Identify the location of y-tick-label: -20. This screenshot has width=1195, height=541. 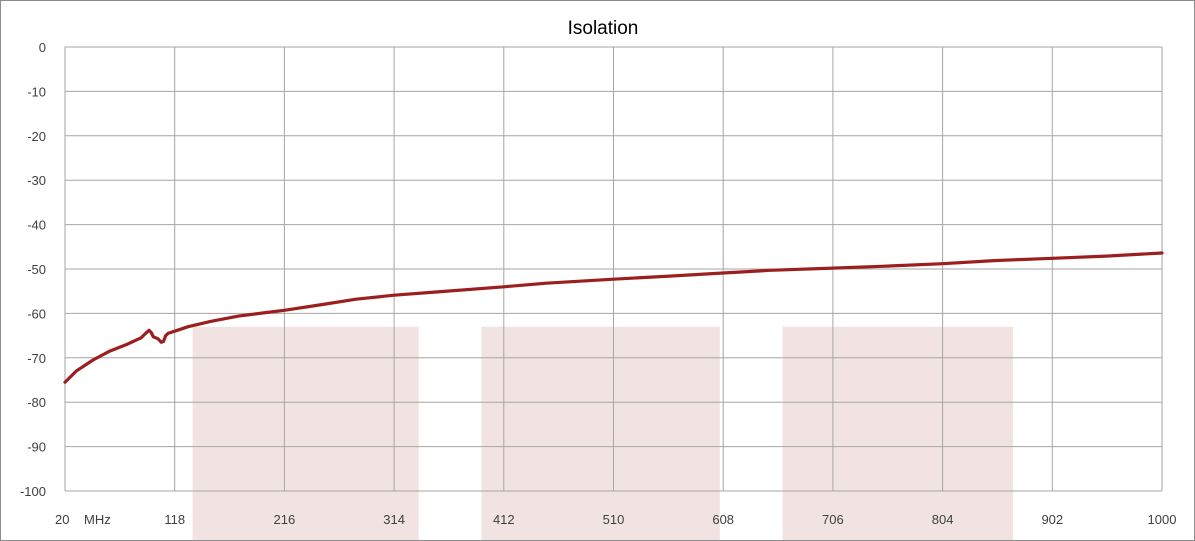
(36, 136).